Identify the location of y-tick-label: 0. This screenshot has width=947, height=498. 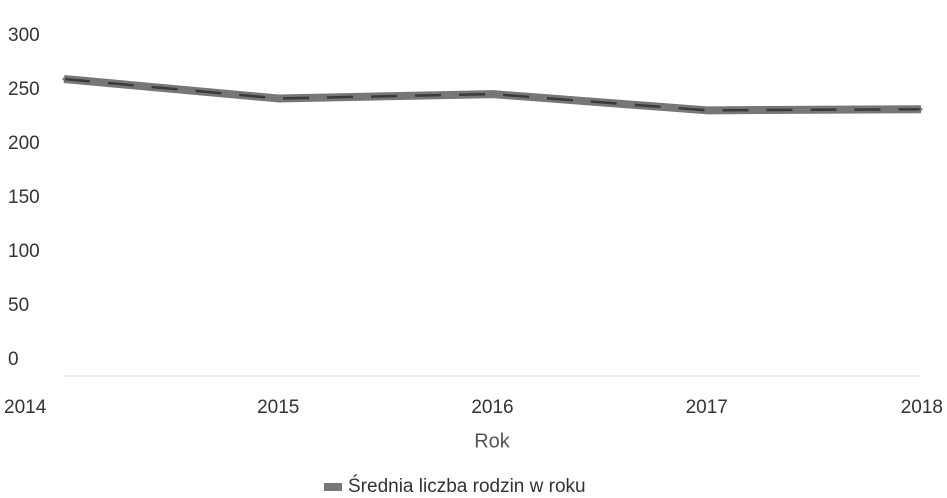
(13, 359).